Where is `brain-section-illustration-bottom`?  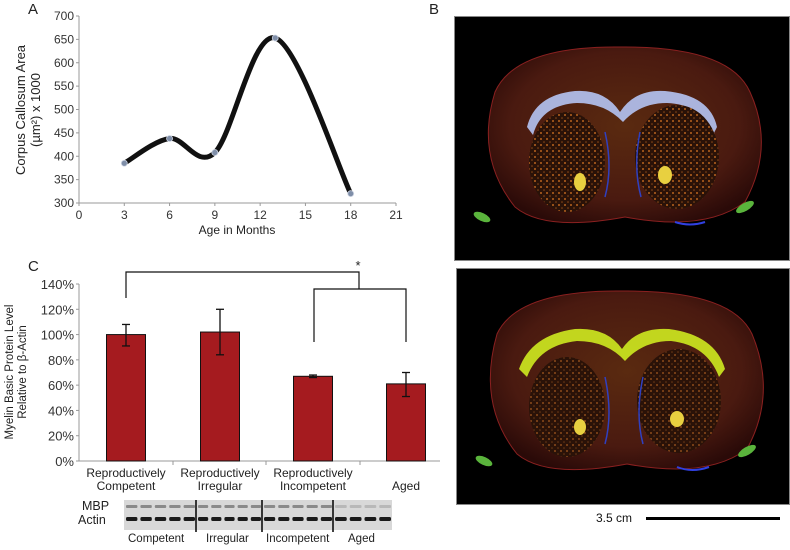
brain-section-illustration-bottom is located at coordinates (619, 380).